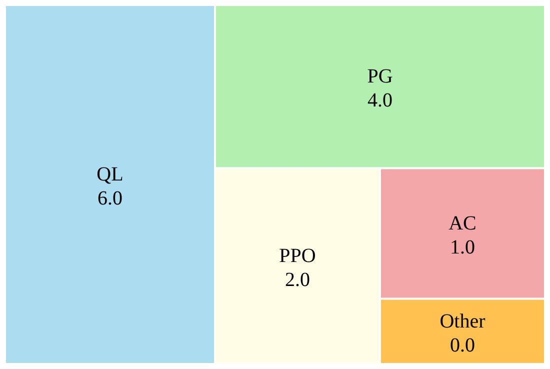 Image resolution: width=550 pixels, height=369 pixels. What do you see at coordinates (462, 223) in the screenshot?
I see `category-label: AC` at bounding box center [462, 223].